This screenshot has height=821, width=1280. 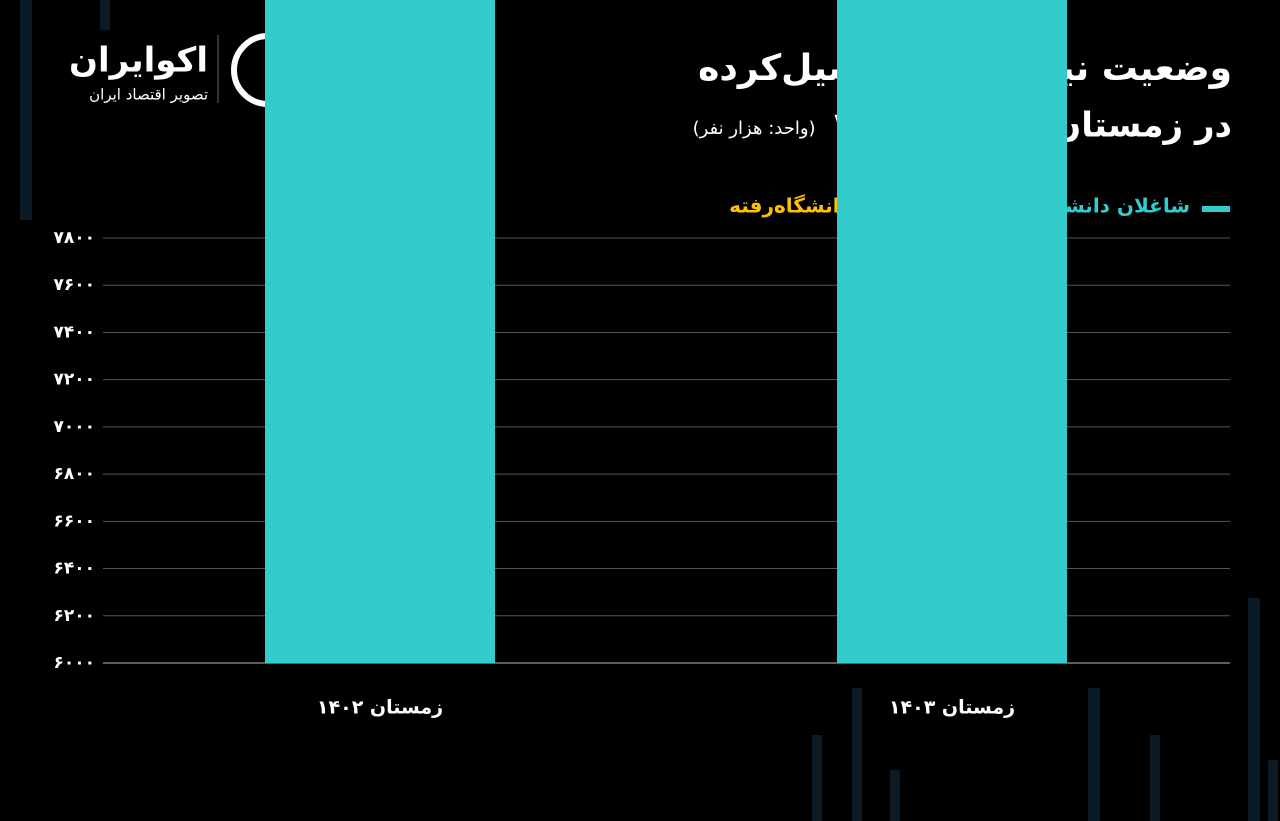 What do you see at coordinates (74, 521) in the screenshot?
I see `y-tick-label: ۶۶۰۰` at bounding box center [74, 521].